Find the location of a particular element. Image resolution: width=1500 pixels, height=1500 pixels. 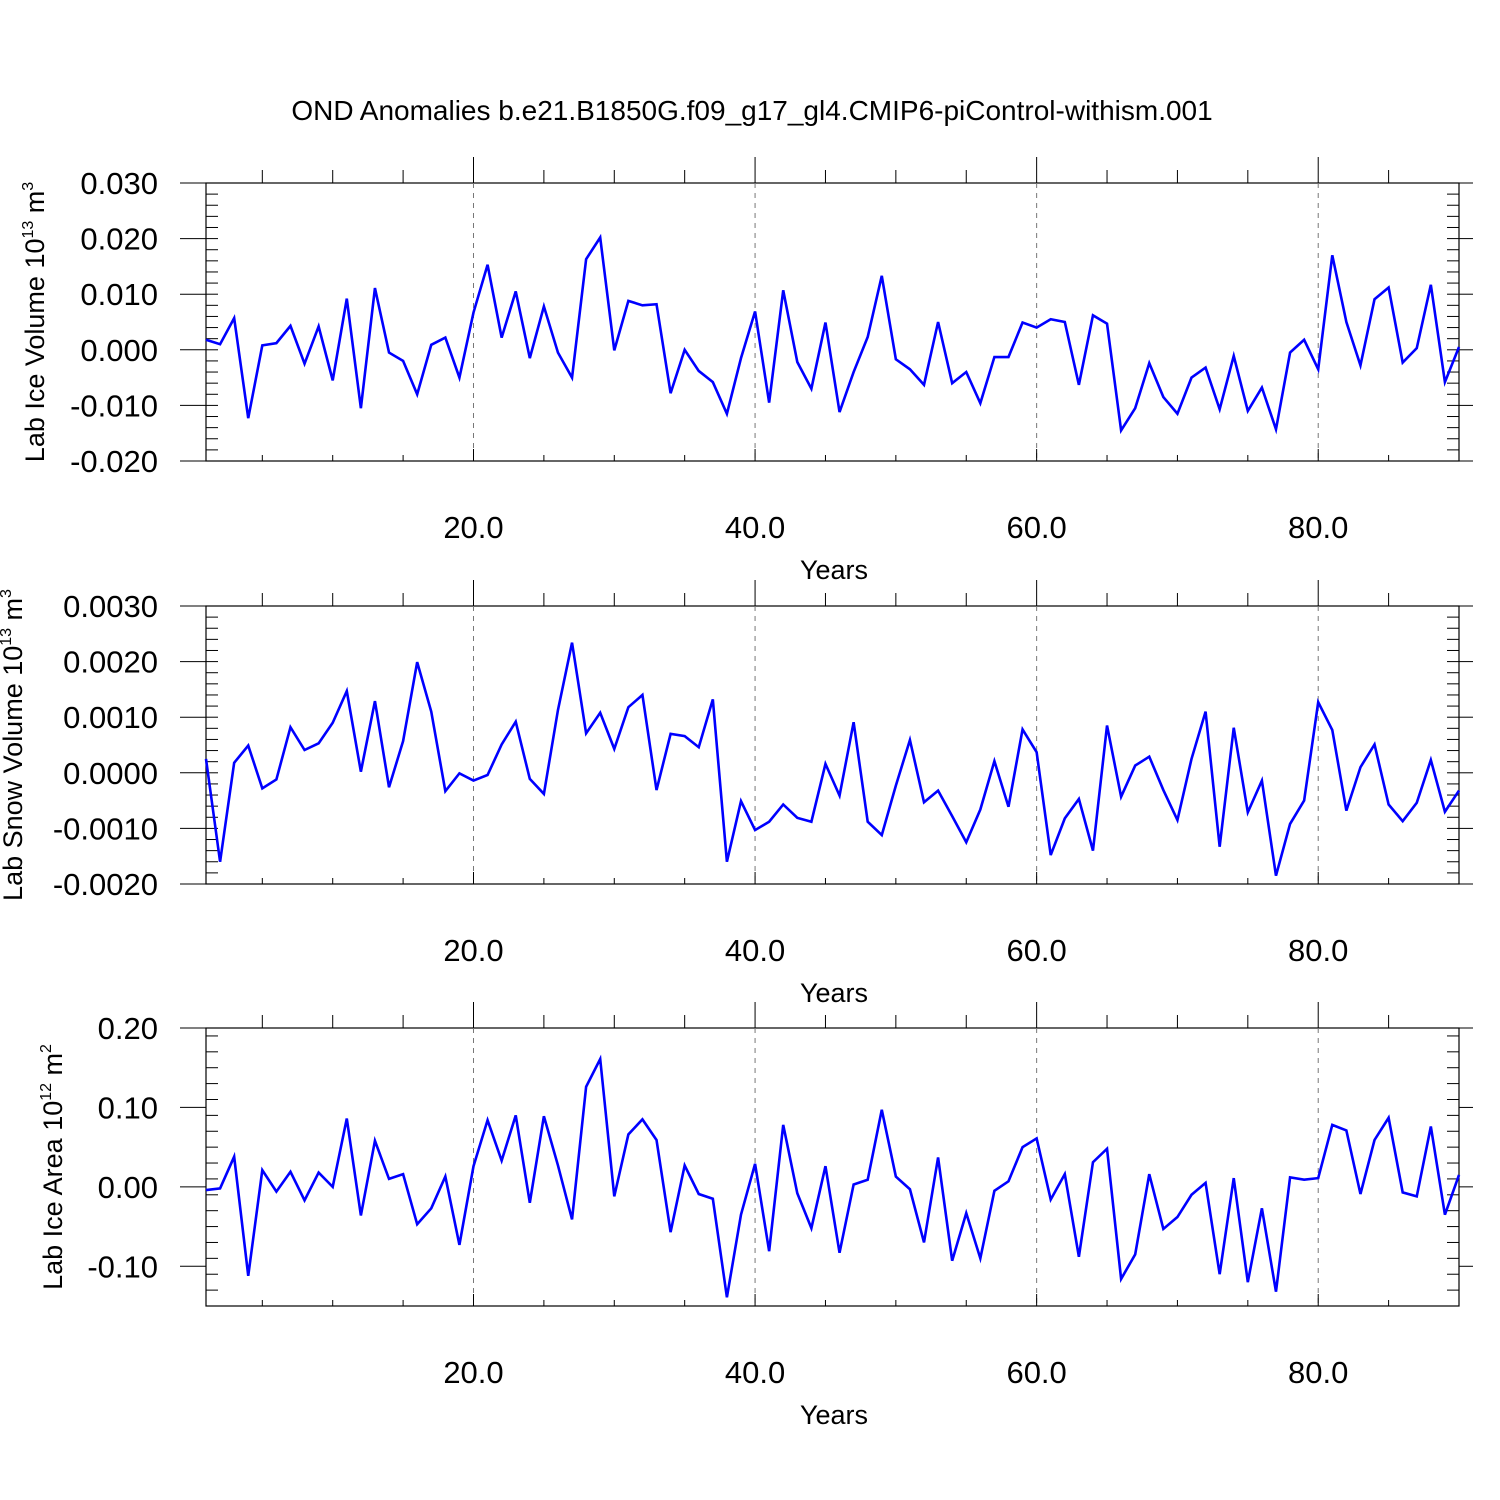

y-tick-label: -0.0020 is located at coordinates (105, 884).